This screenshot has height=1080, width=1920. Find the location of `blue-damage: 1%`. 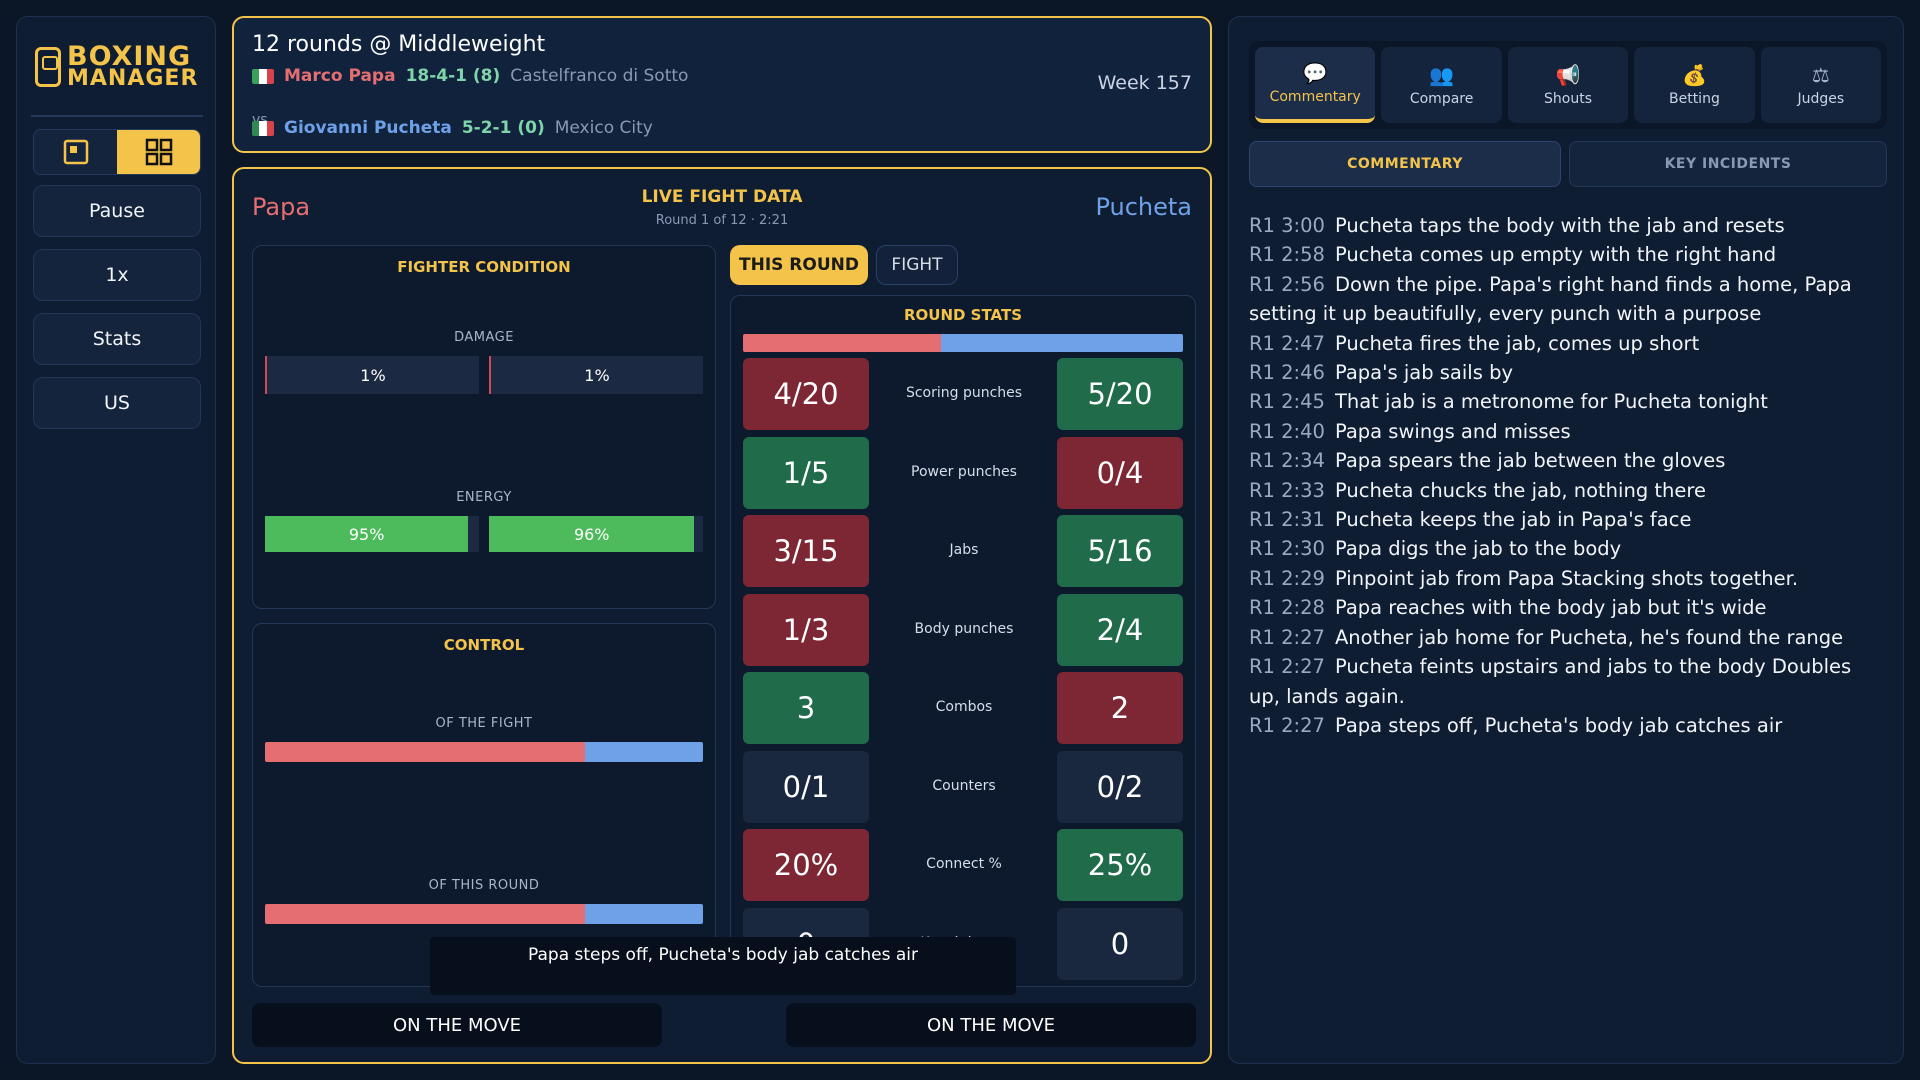

blue-damage: 1% is located at coordinates (596, 375).